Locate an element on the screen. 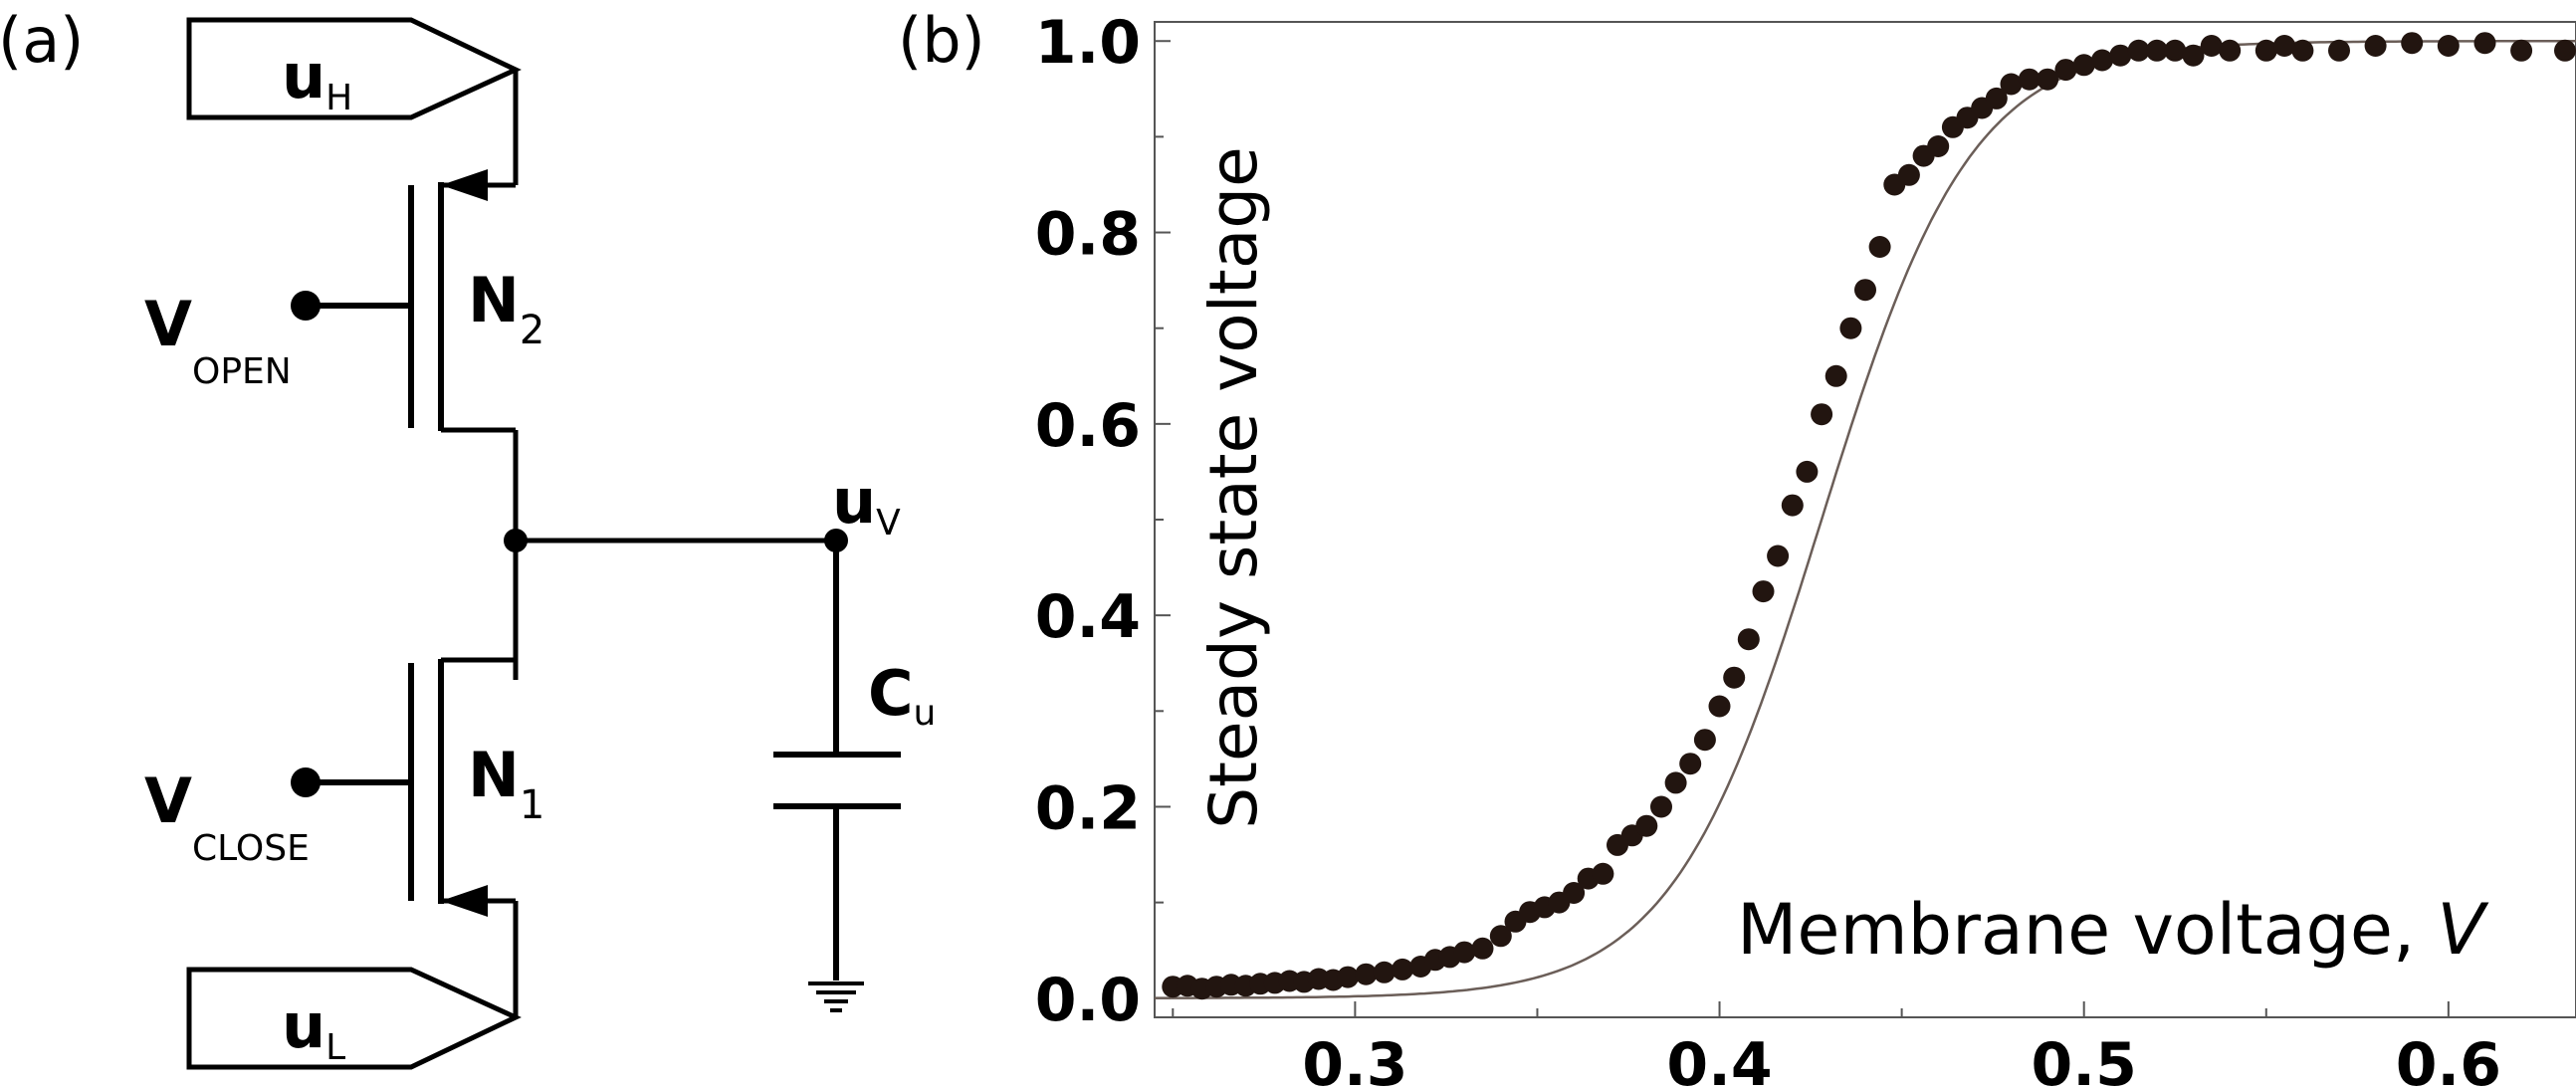 The height and width of the screenshot is (1090, 2576). gate-top-label: VOPEN is located at coordinates (218, 340).